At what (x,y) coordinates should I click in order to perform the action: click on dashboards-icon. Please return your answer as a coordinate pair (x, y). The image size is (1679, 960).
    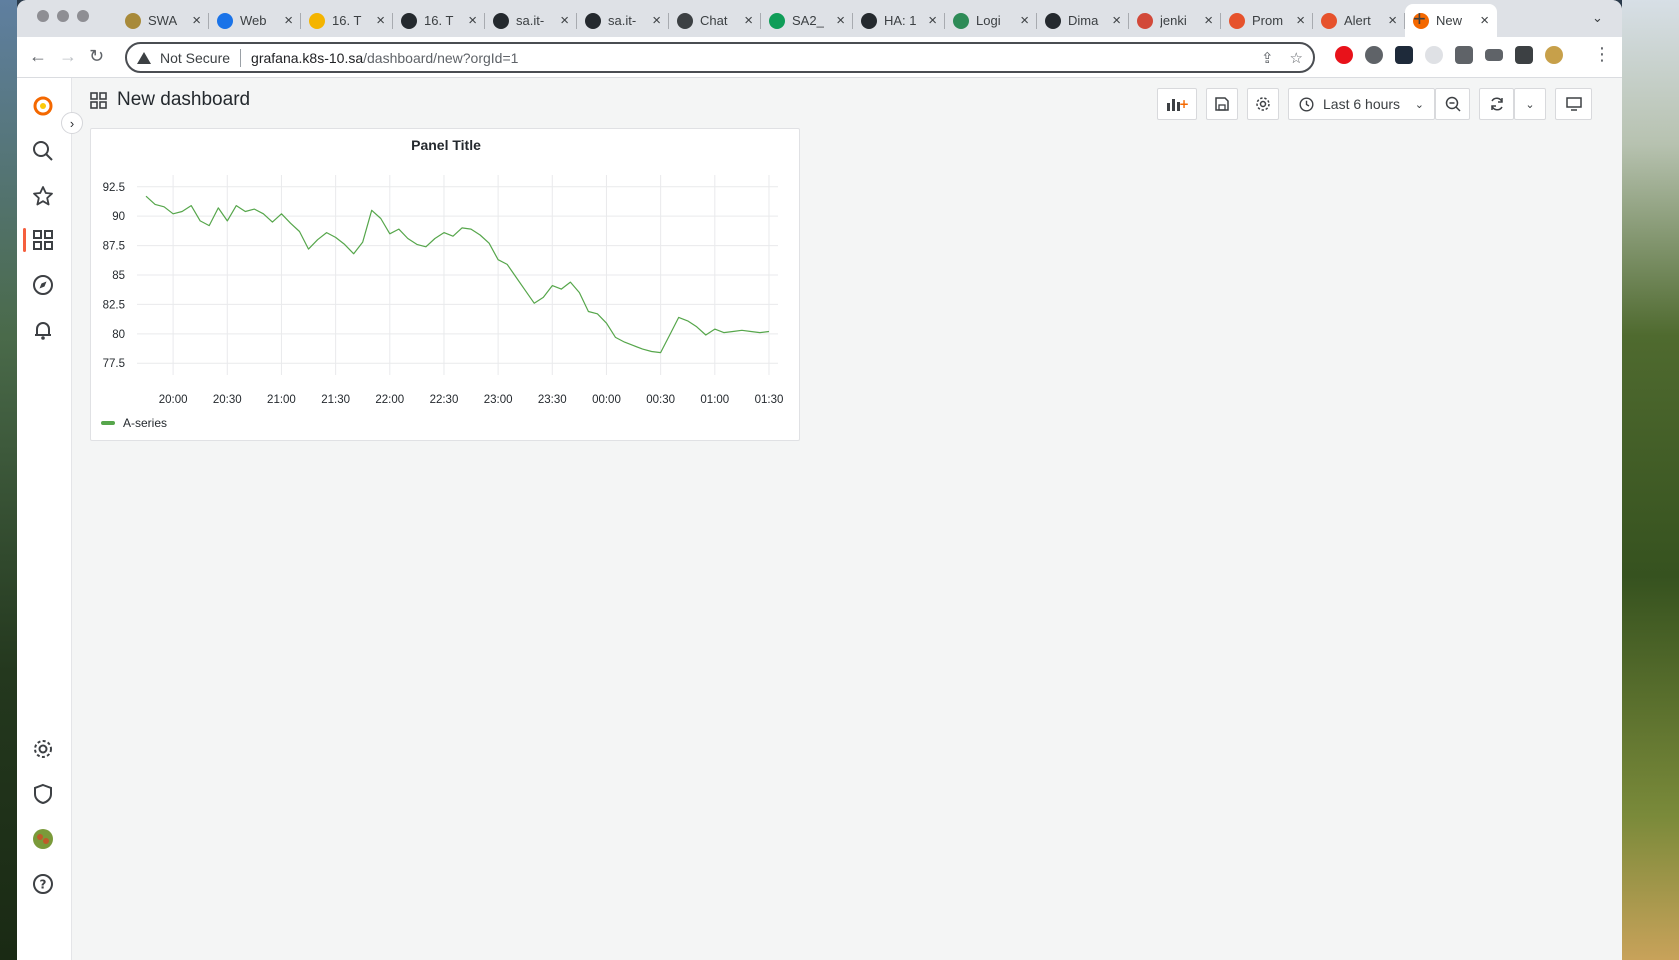
    Looking at the image, I should click on (43, 240).